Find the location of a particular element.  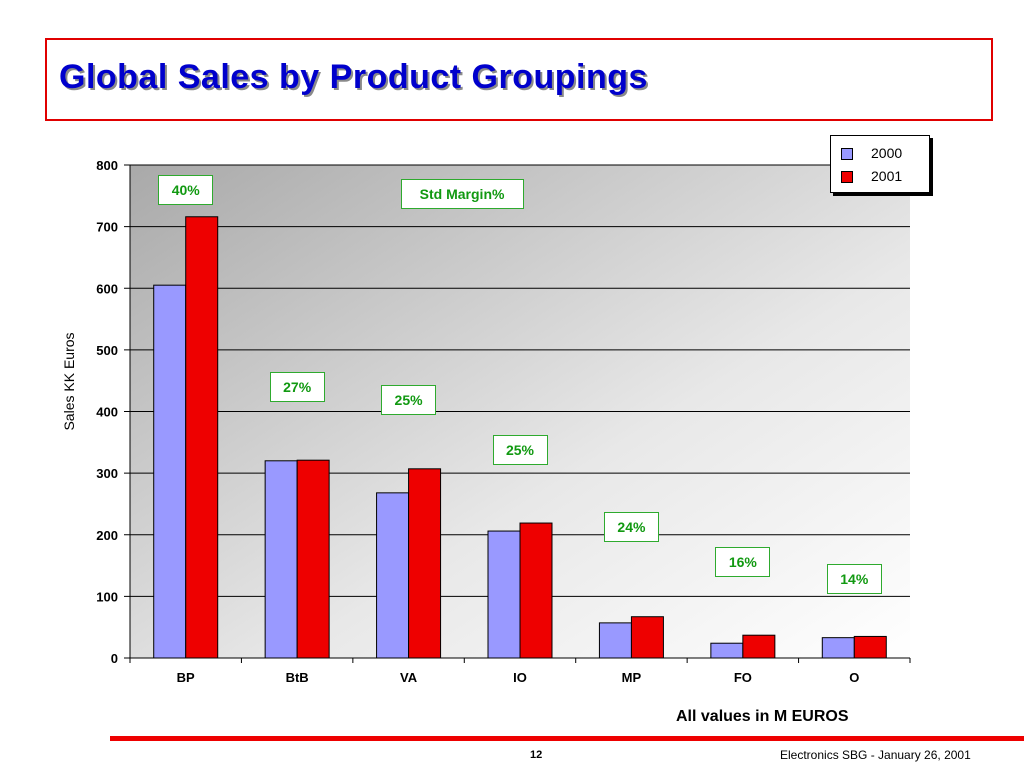

chart-legend: 2000 2001 is located at coordinates (880, 164).